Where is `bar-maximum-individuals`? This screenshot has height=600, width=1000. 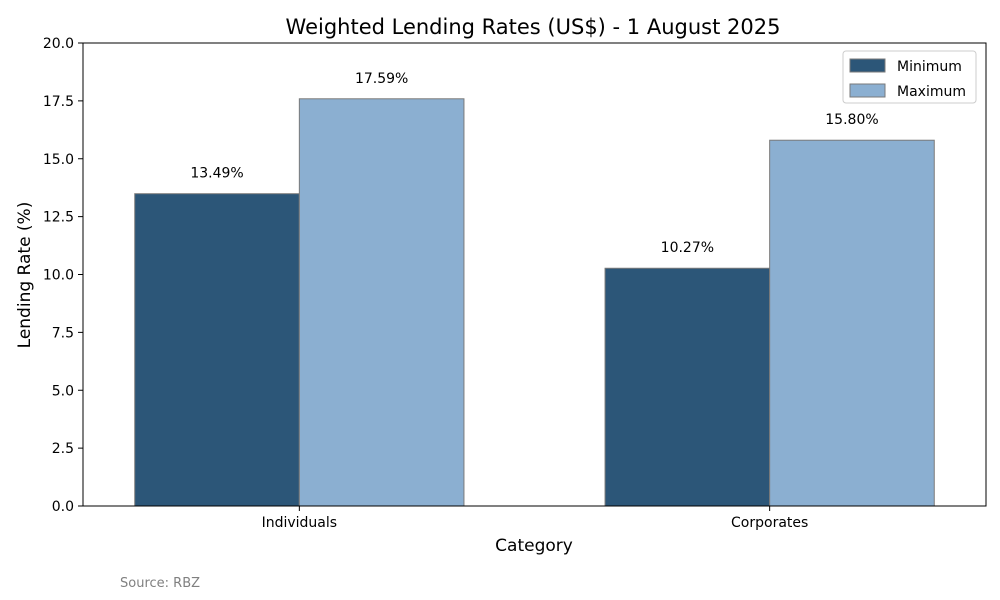
bar-maximum-individuals is located at coordinates (381, 302).